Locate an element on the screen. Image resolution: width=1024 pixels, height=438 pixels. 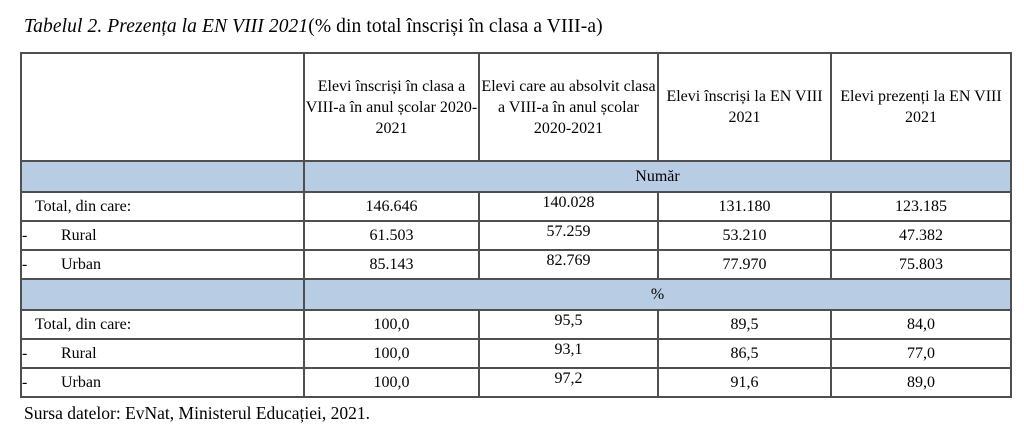
value-cell: 140.028 is located at coordinates (568, 206).